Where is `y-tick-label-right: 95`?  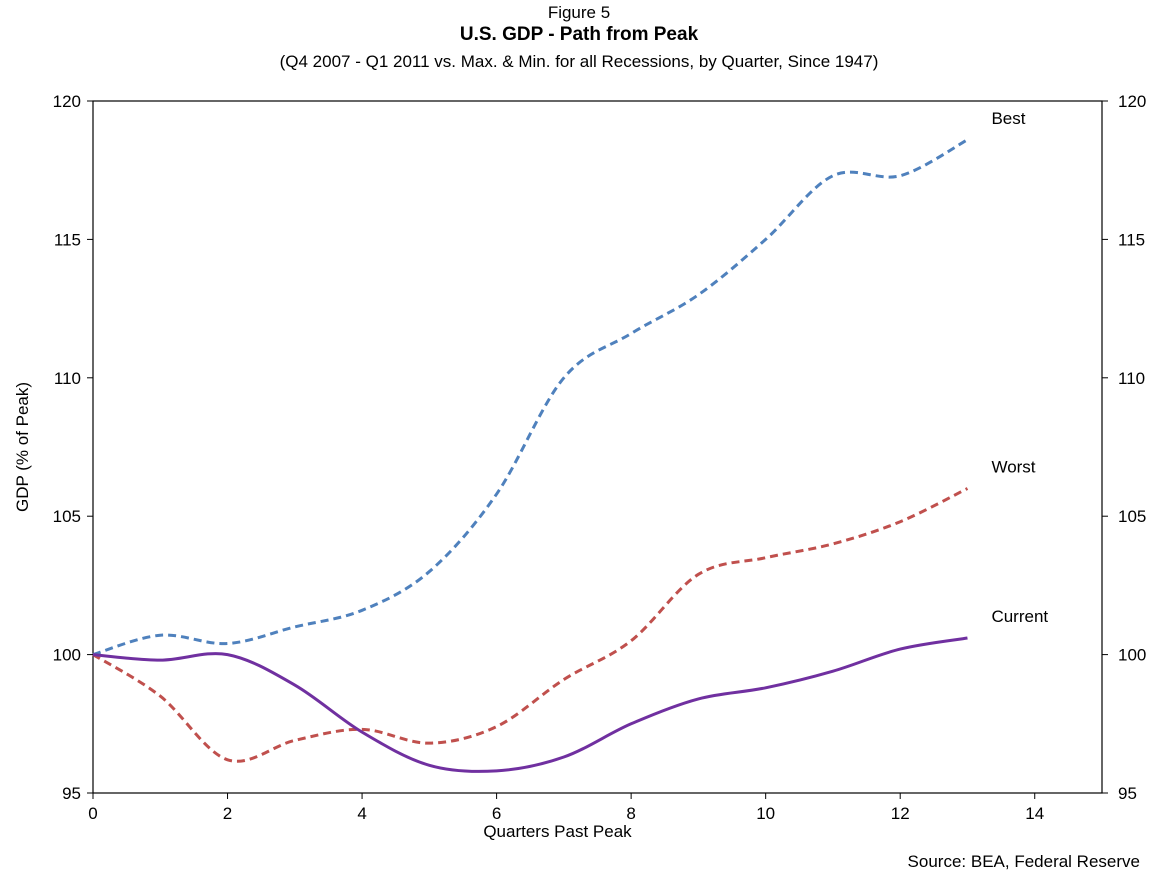
y-tick-label-right: 95 is located at coordinates (1127, 793).